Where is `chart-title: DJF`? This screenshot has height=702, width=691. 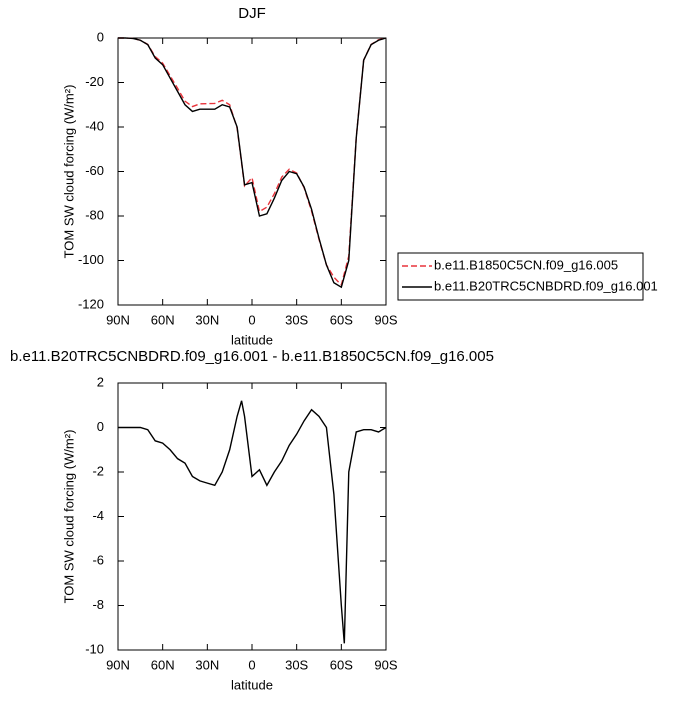 chart-title: DJF is located at coordinates (252, 13).